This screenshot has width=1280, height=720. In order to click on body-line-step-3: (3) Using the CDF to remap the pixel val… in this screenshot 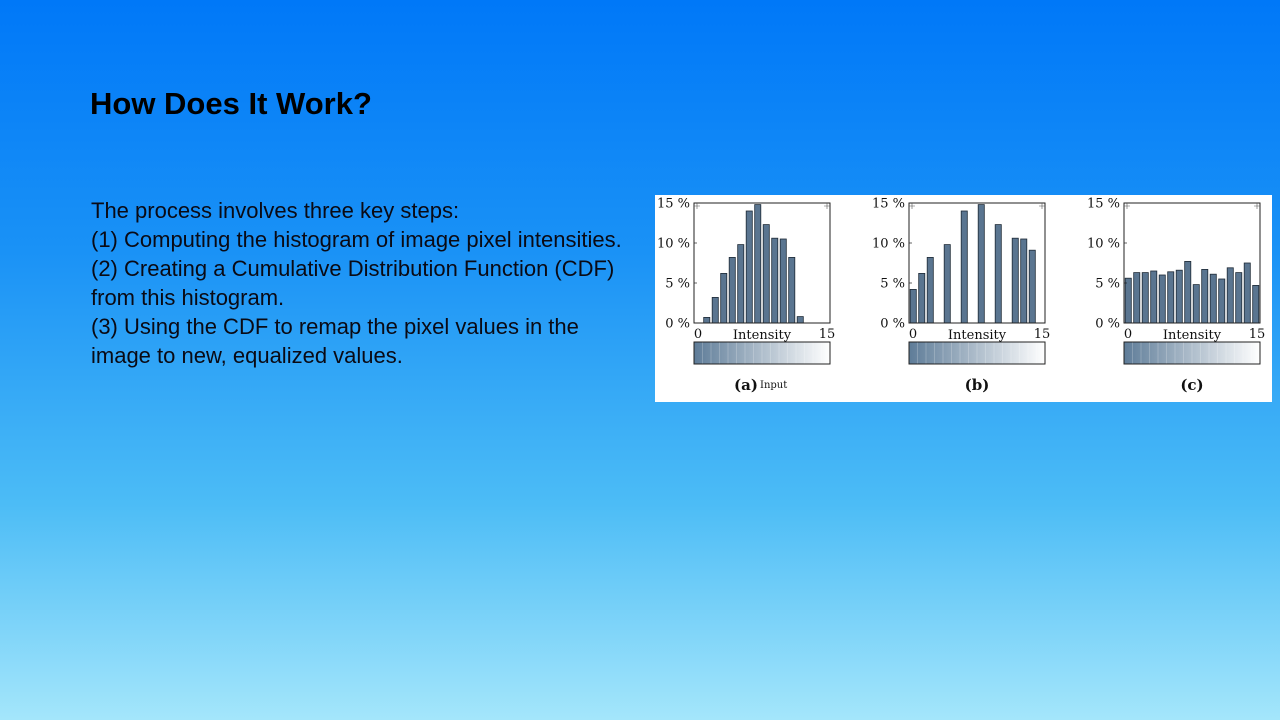, I will do `click(335, 341)`.